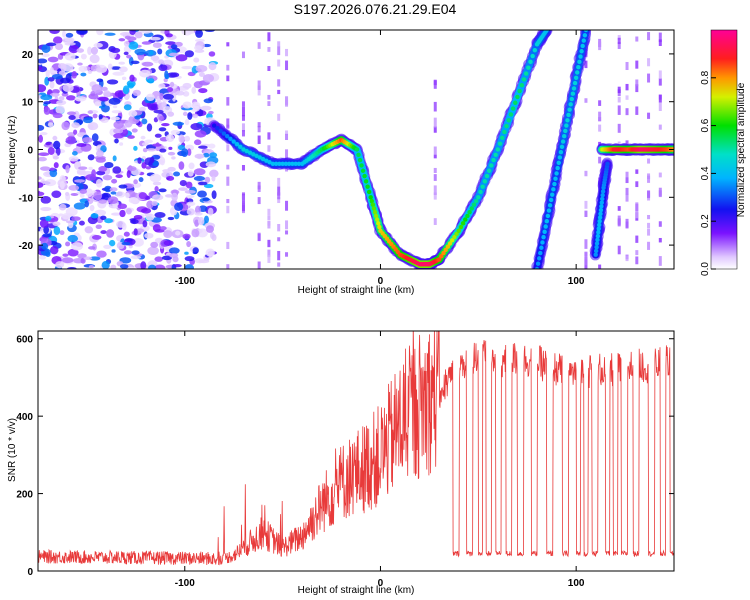 This screenshot has width=750, height=600. I want to click on spectrogram-x-label: Height of straight line (km), so click(356, 290).